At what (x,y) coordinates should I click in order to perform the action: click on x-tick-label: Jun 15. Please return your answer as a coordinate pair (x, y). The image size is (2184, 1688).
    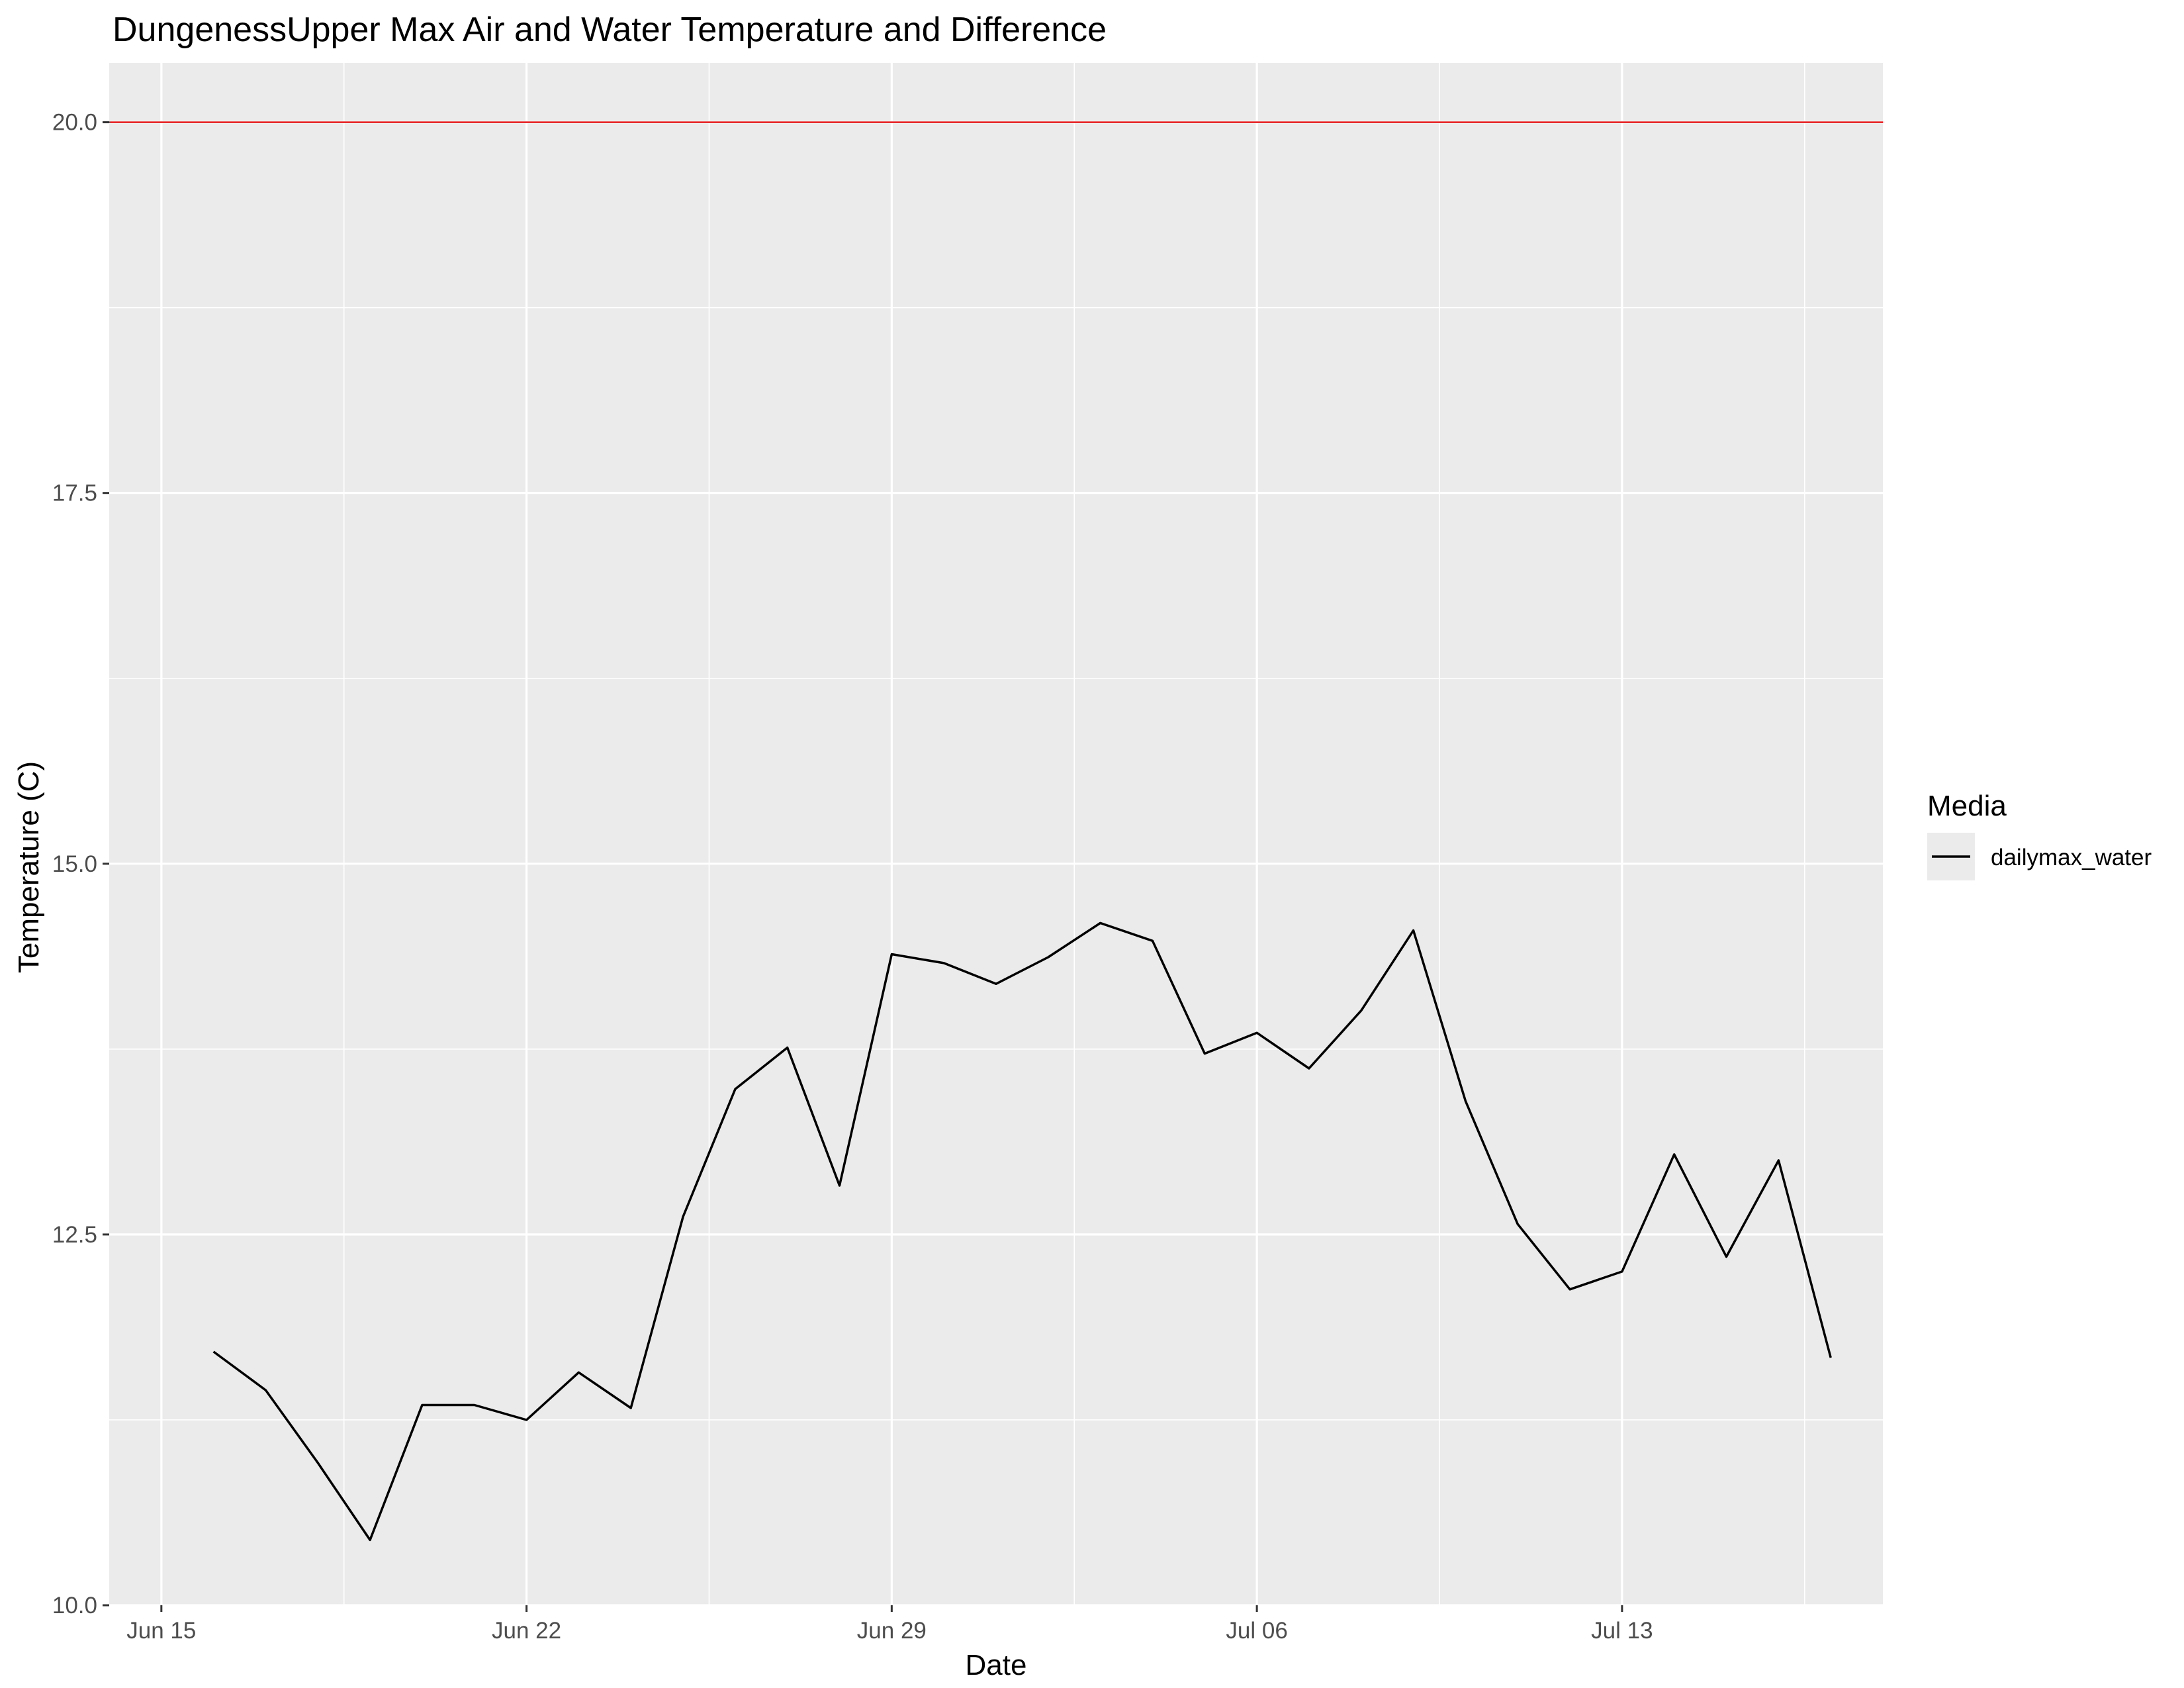
    Looking at the image, I should click on (161, 1631).